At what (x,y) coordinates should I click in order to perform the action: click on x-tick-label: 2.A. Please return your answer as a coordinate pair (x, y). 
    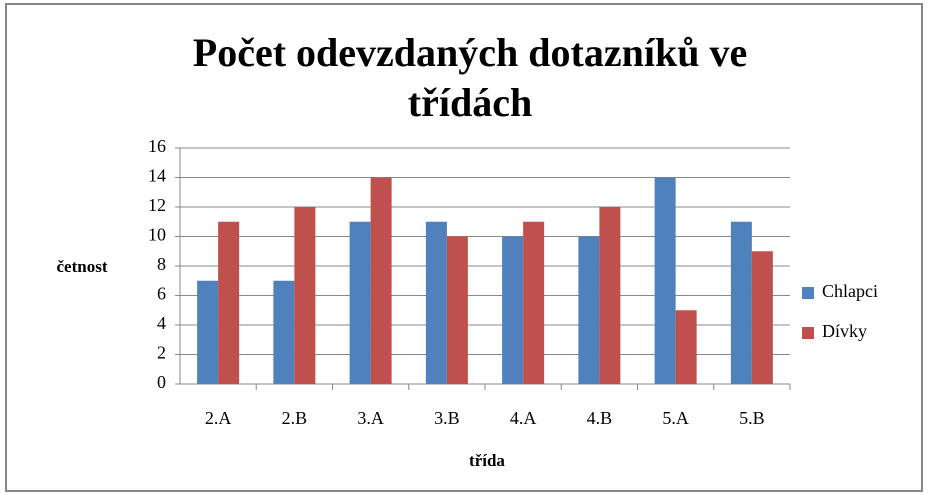
    Looking at the image, I should click on (218, 418).